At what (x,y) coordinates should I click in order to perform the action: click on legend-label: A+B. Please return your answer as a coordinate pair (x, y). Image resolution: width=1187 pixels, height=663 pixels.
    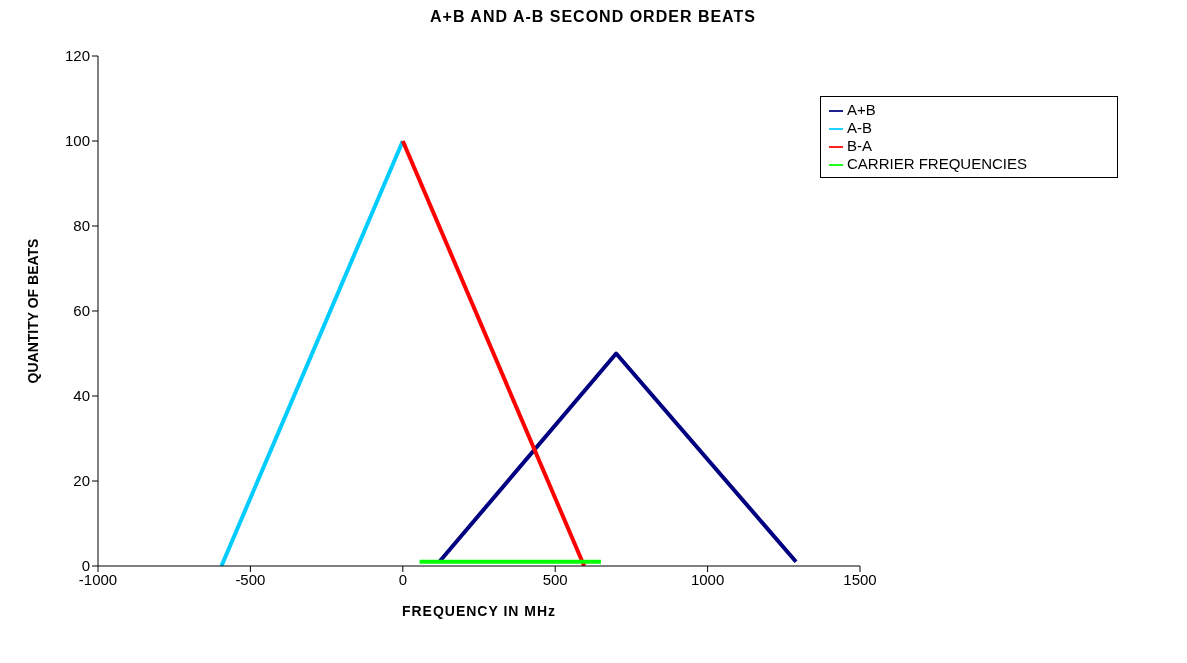
    Looking at the image, I should click on (861, 109).